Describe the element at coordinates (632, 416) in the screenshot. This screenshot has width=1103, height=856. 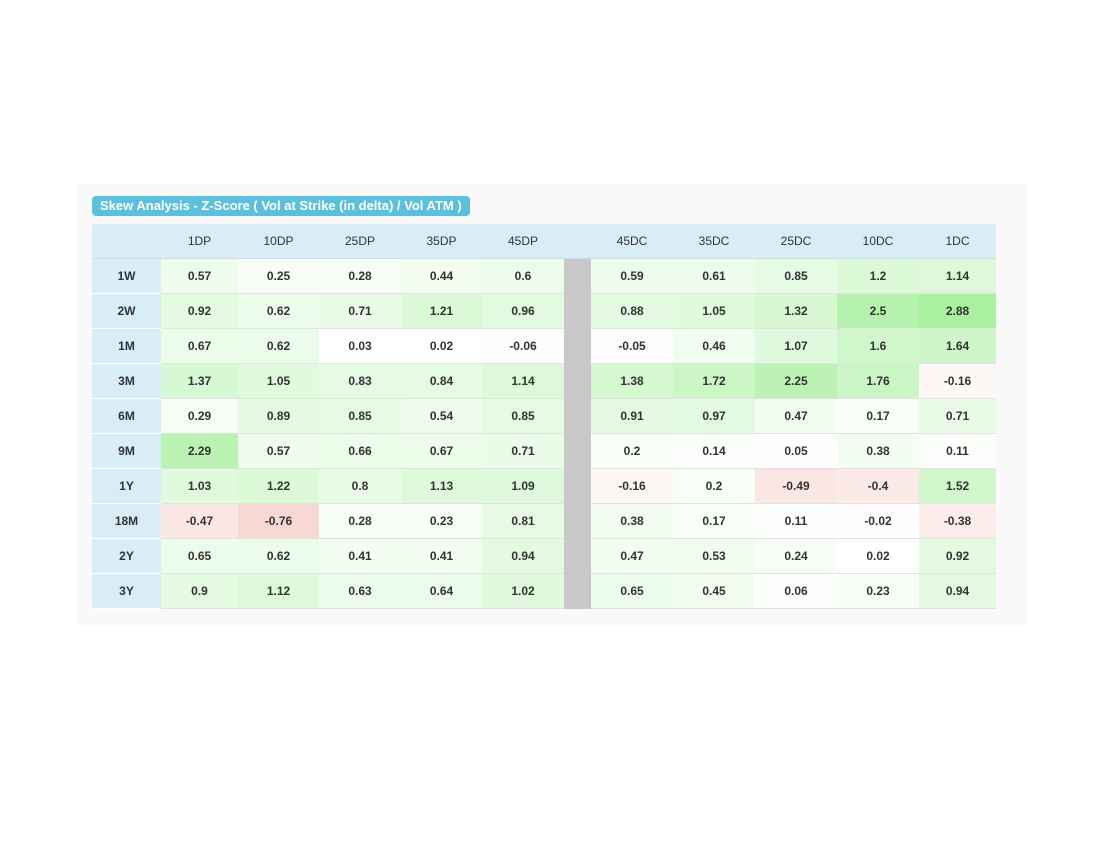
I see `heatmap-cell-6m-45dc: 0.91` at that location.